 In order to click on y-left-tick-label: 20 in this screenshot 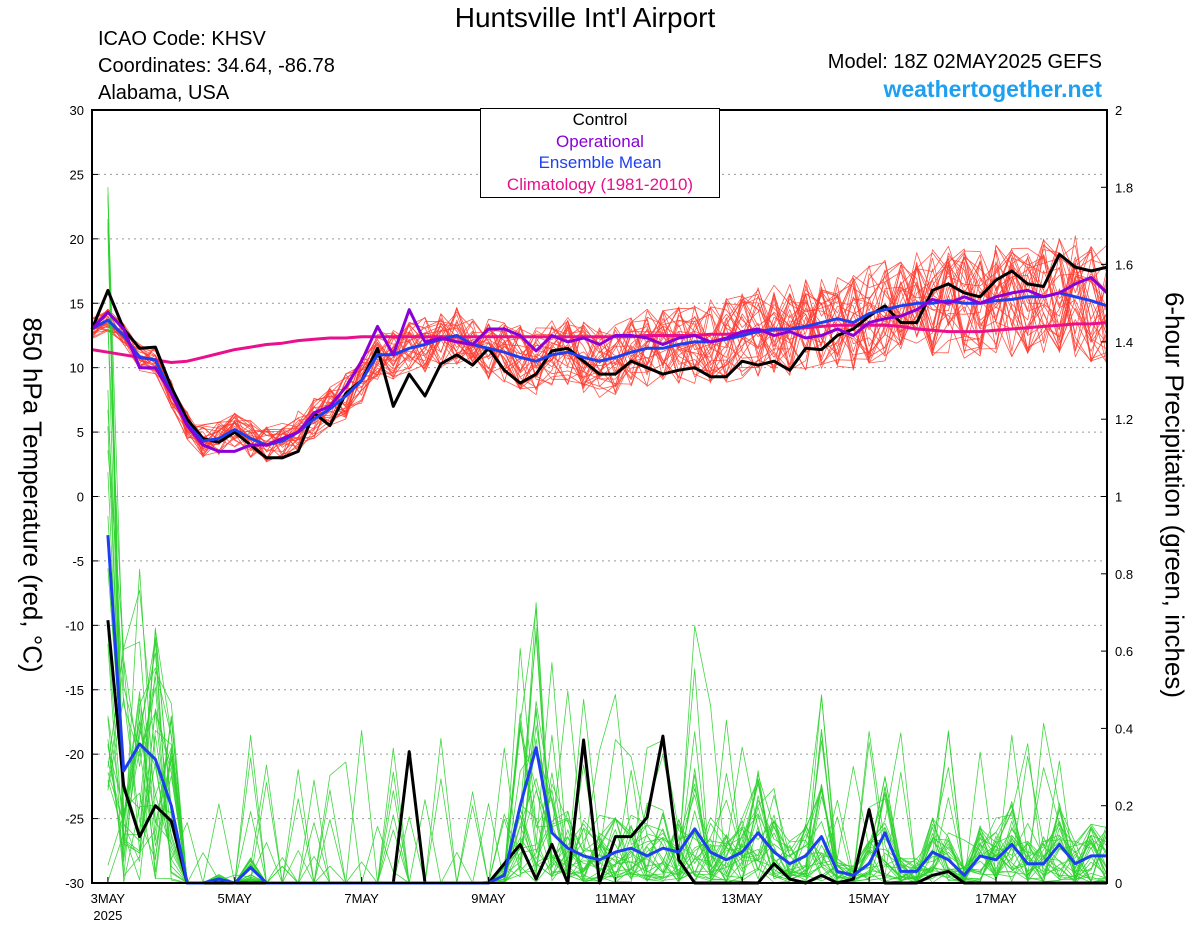, I will do `click(77, 239)`.